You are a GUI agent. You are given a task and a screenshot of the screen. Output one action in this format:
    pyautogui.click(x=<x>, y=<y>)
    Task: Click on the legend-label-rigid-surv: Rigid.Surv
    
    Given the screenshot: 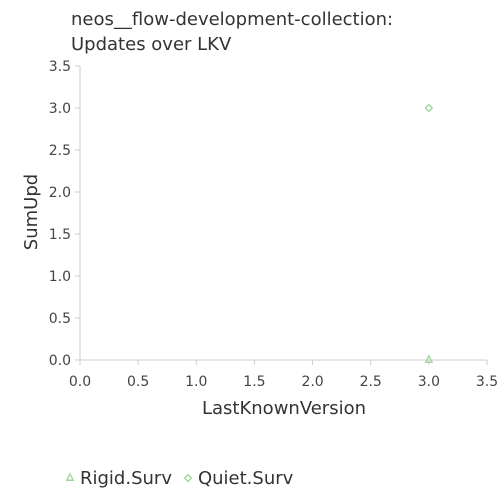 What is the action you would take?
    pyautogui.click(x=126, y=478)
    